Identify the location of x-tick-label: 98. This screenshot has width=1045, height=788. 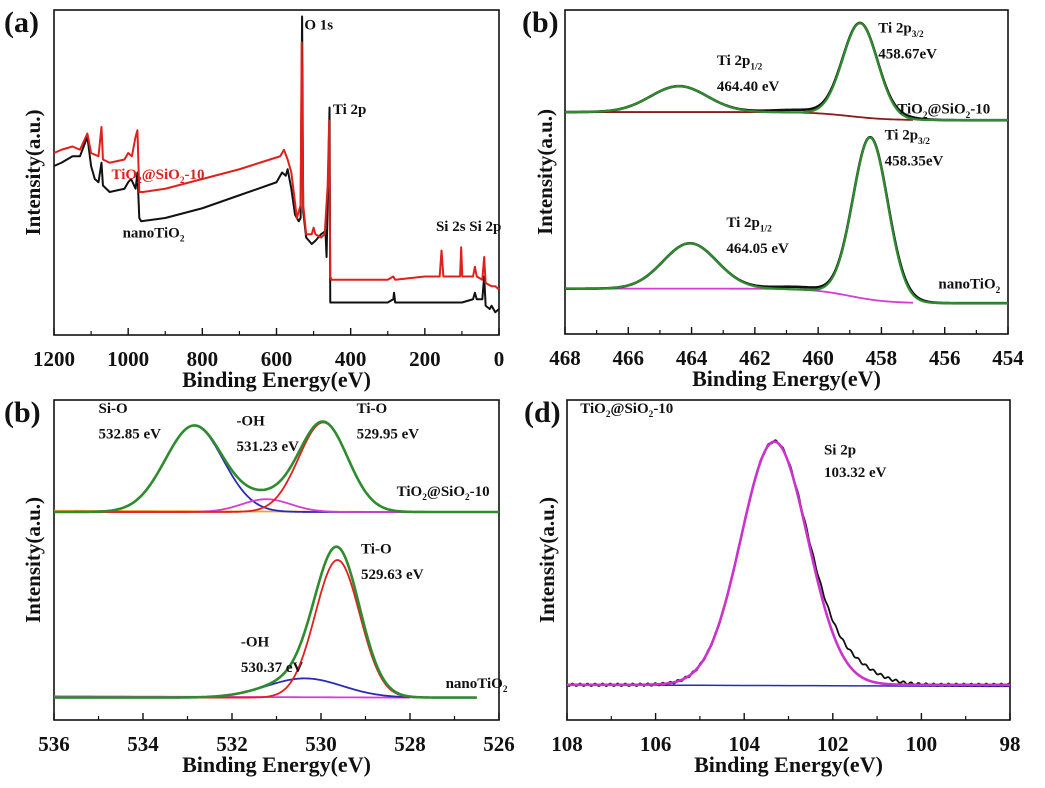
(1010, 744).